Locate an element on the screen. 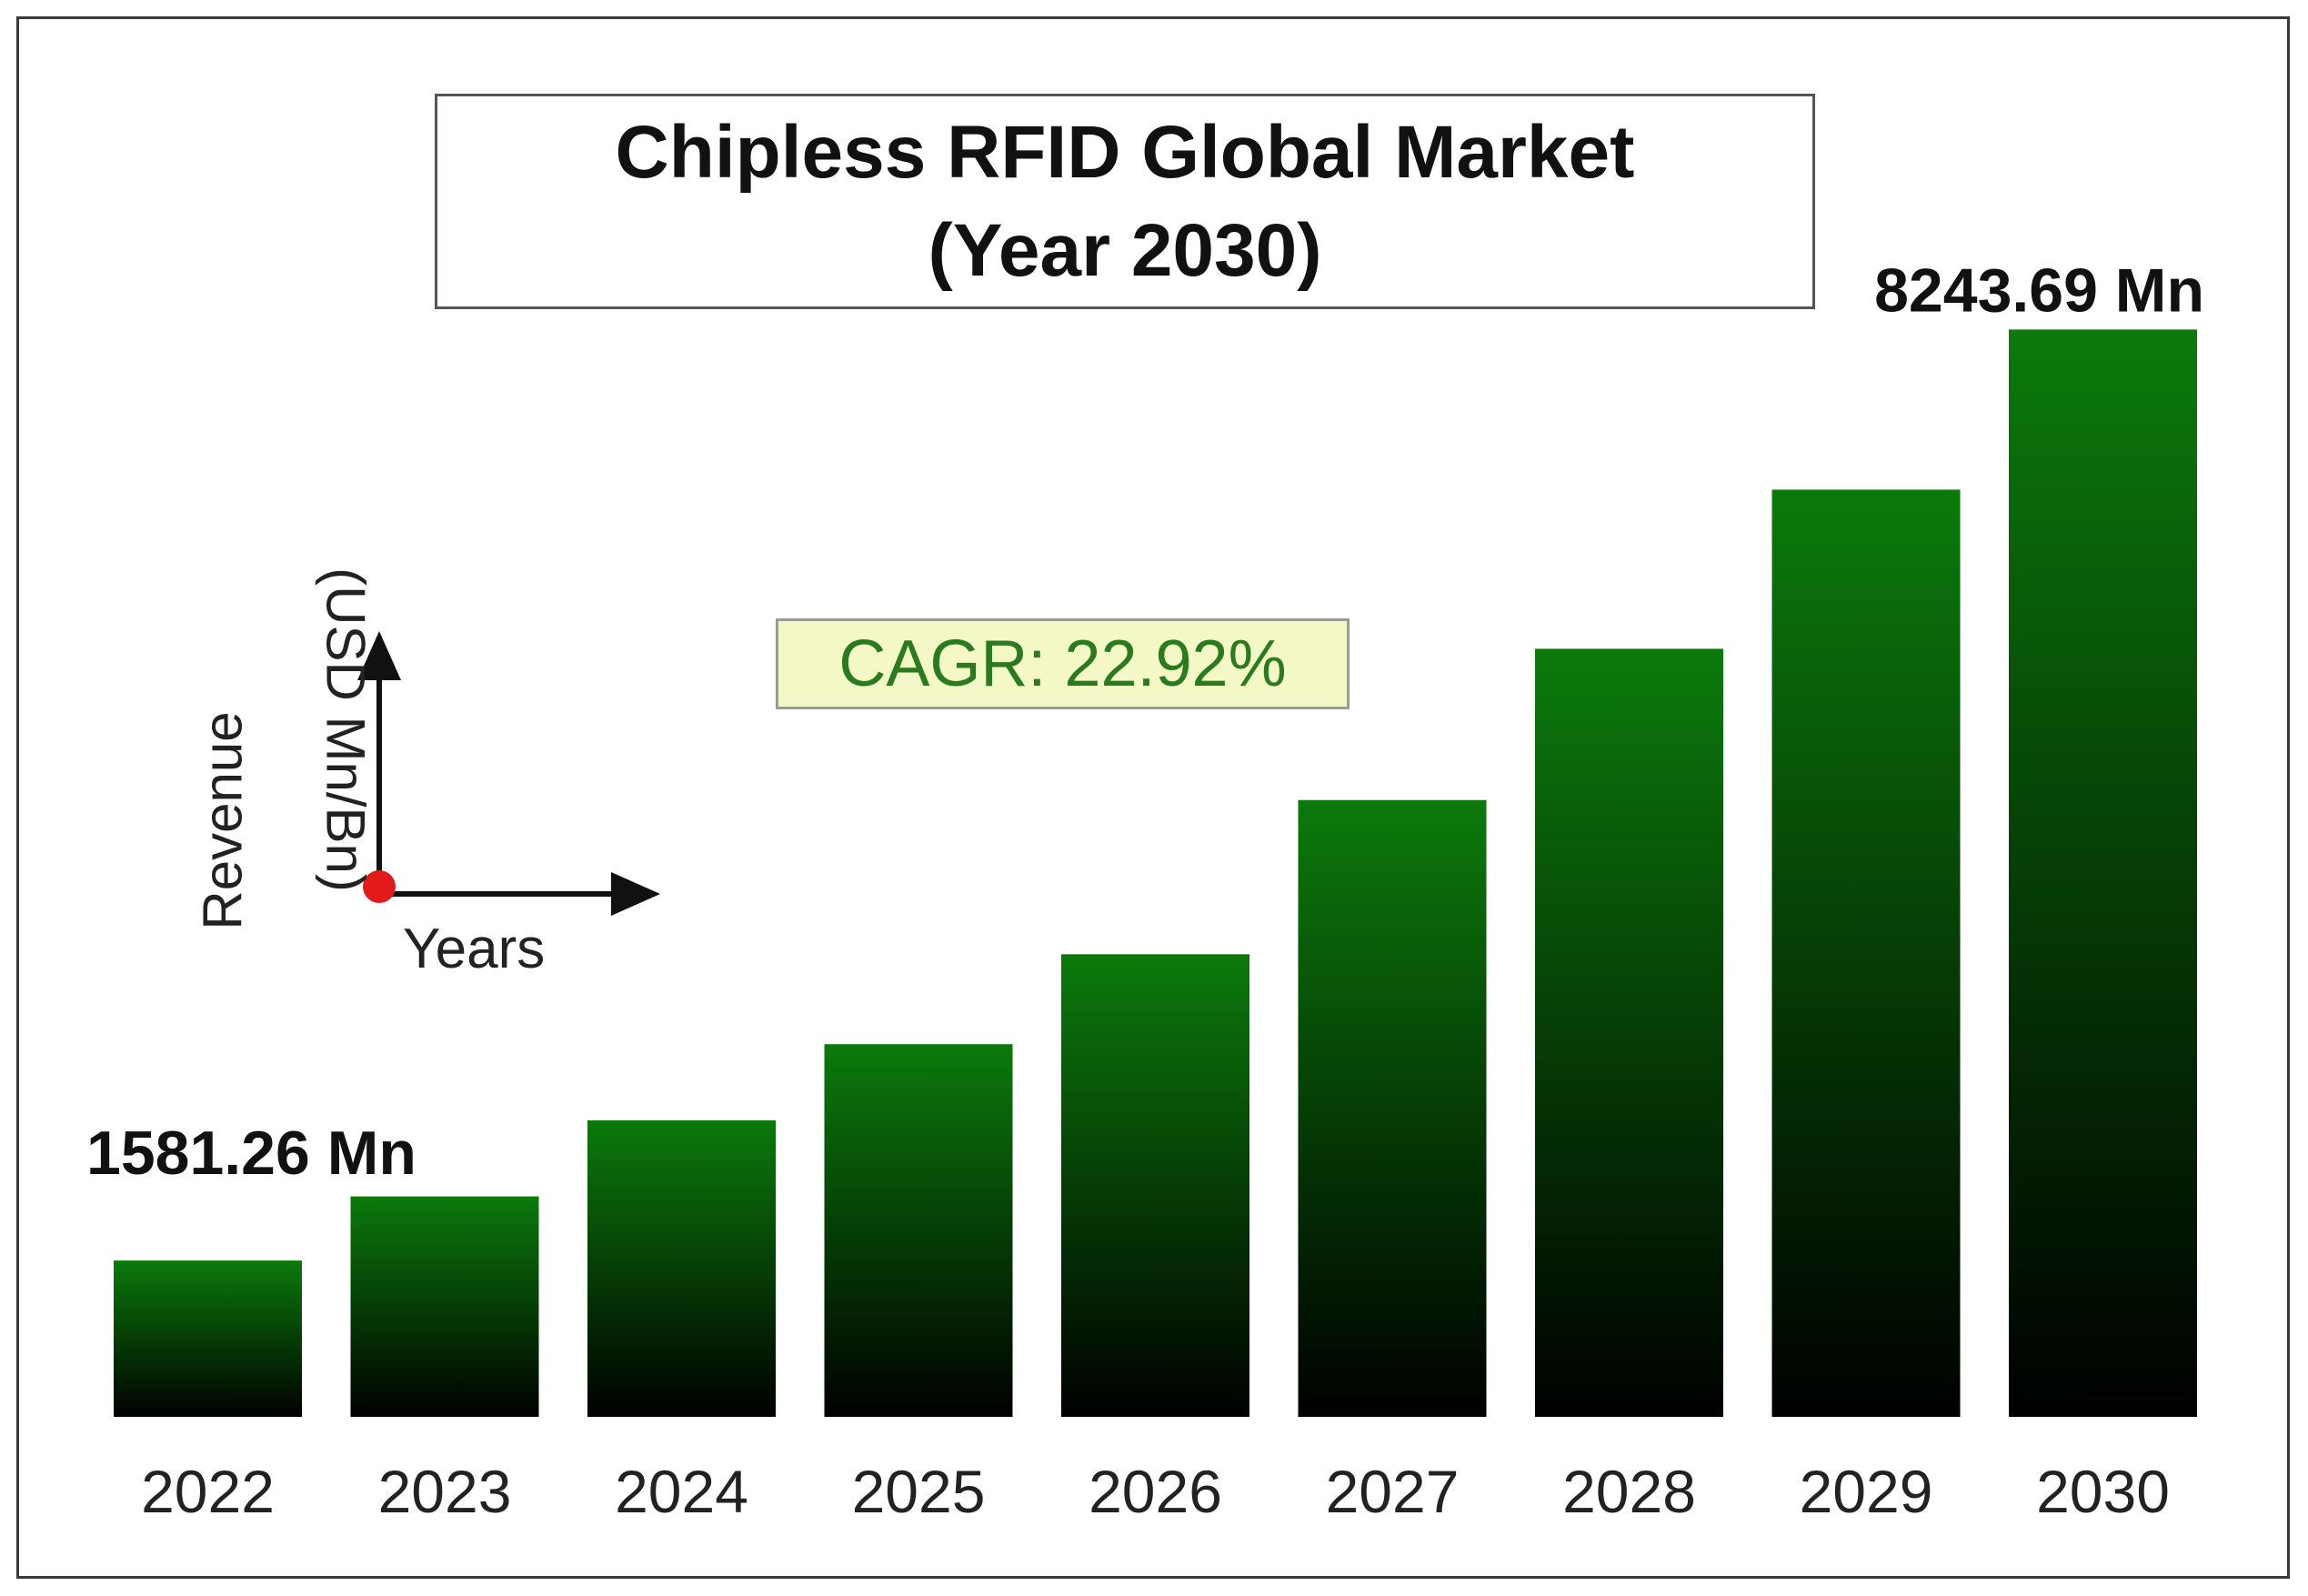 The width and height of the screenshot is (2308, 1596). data-label-2030: 8243.69 Mn is located at coordinates (2039, 290).